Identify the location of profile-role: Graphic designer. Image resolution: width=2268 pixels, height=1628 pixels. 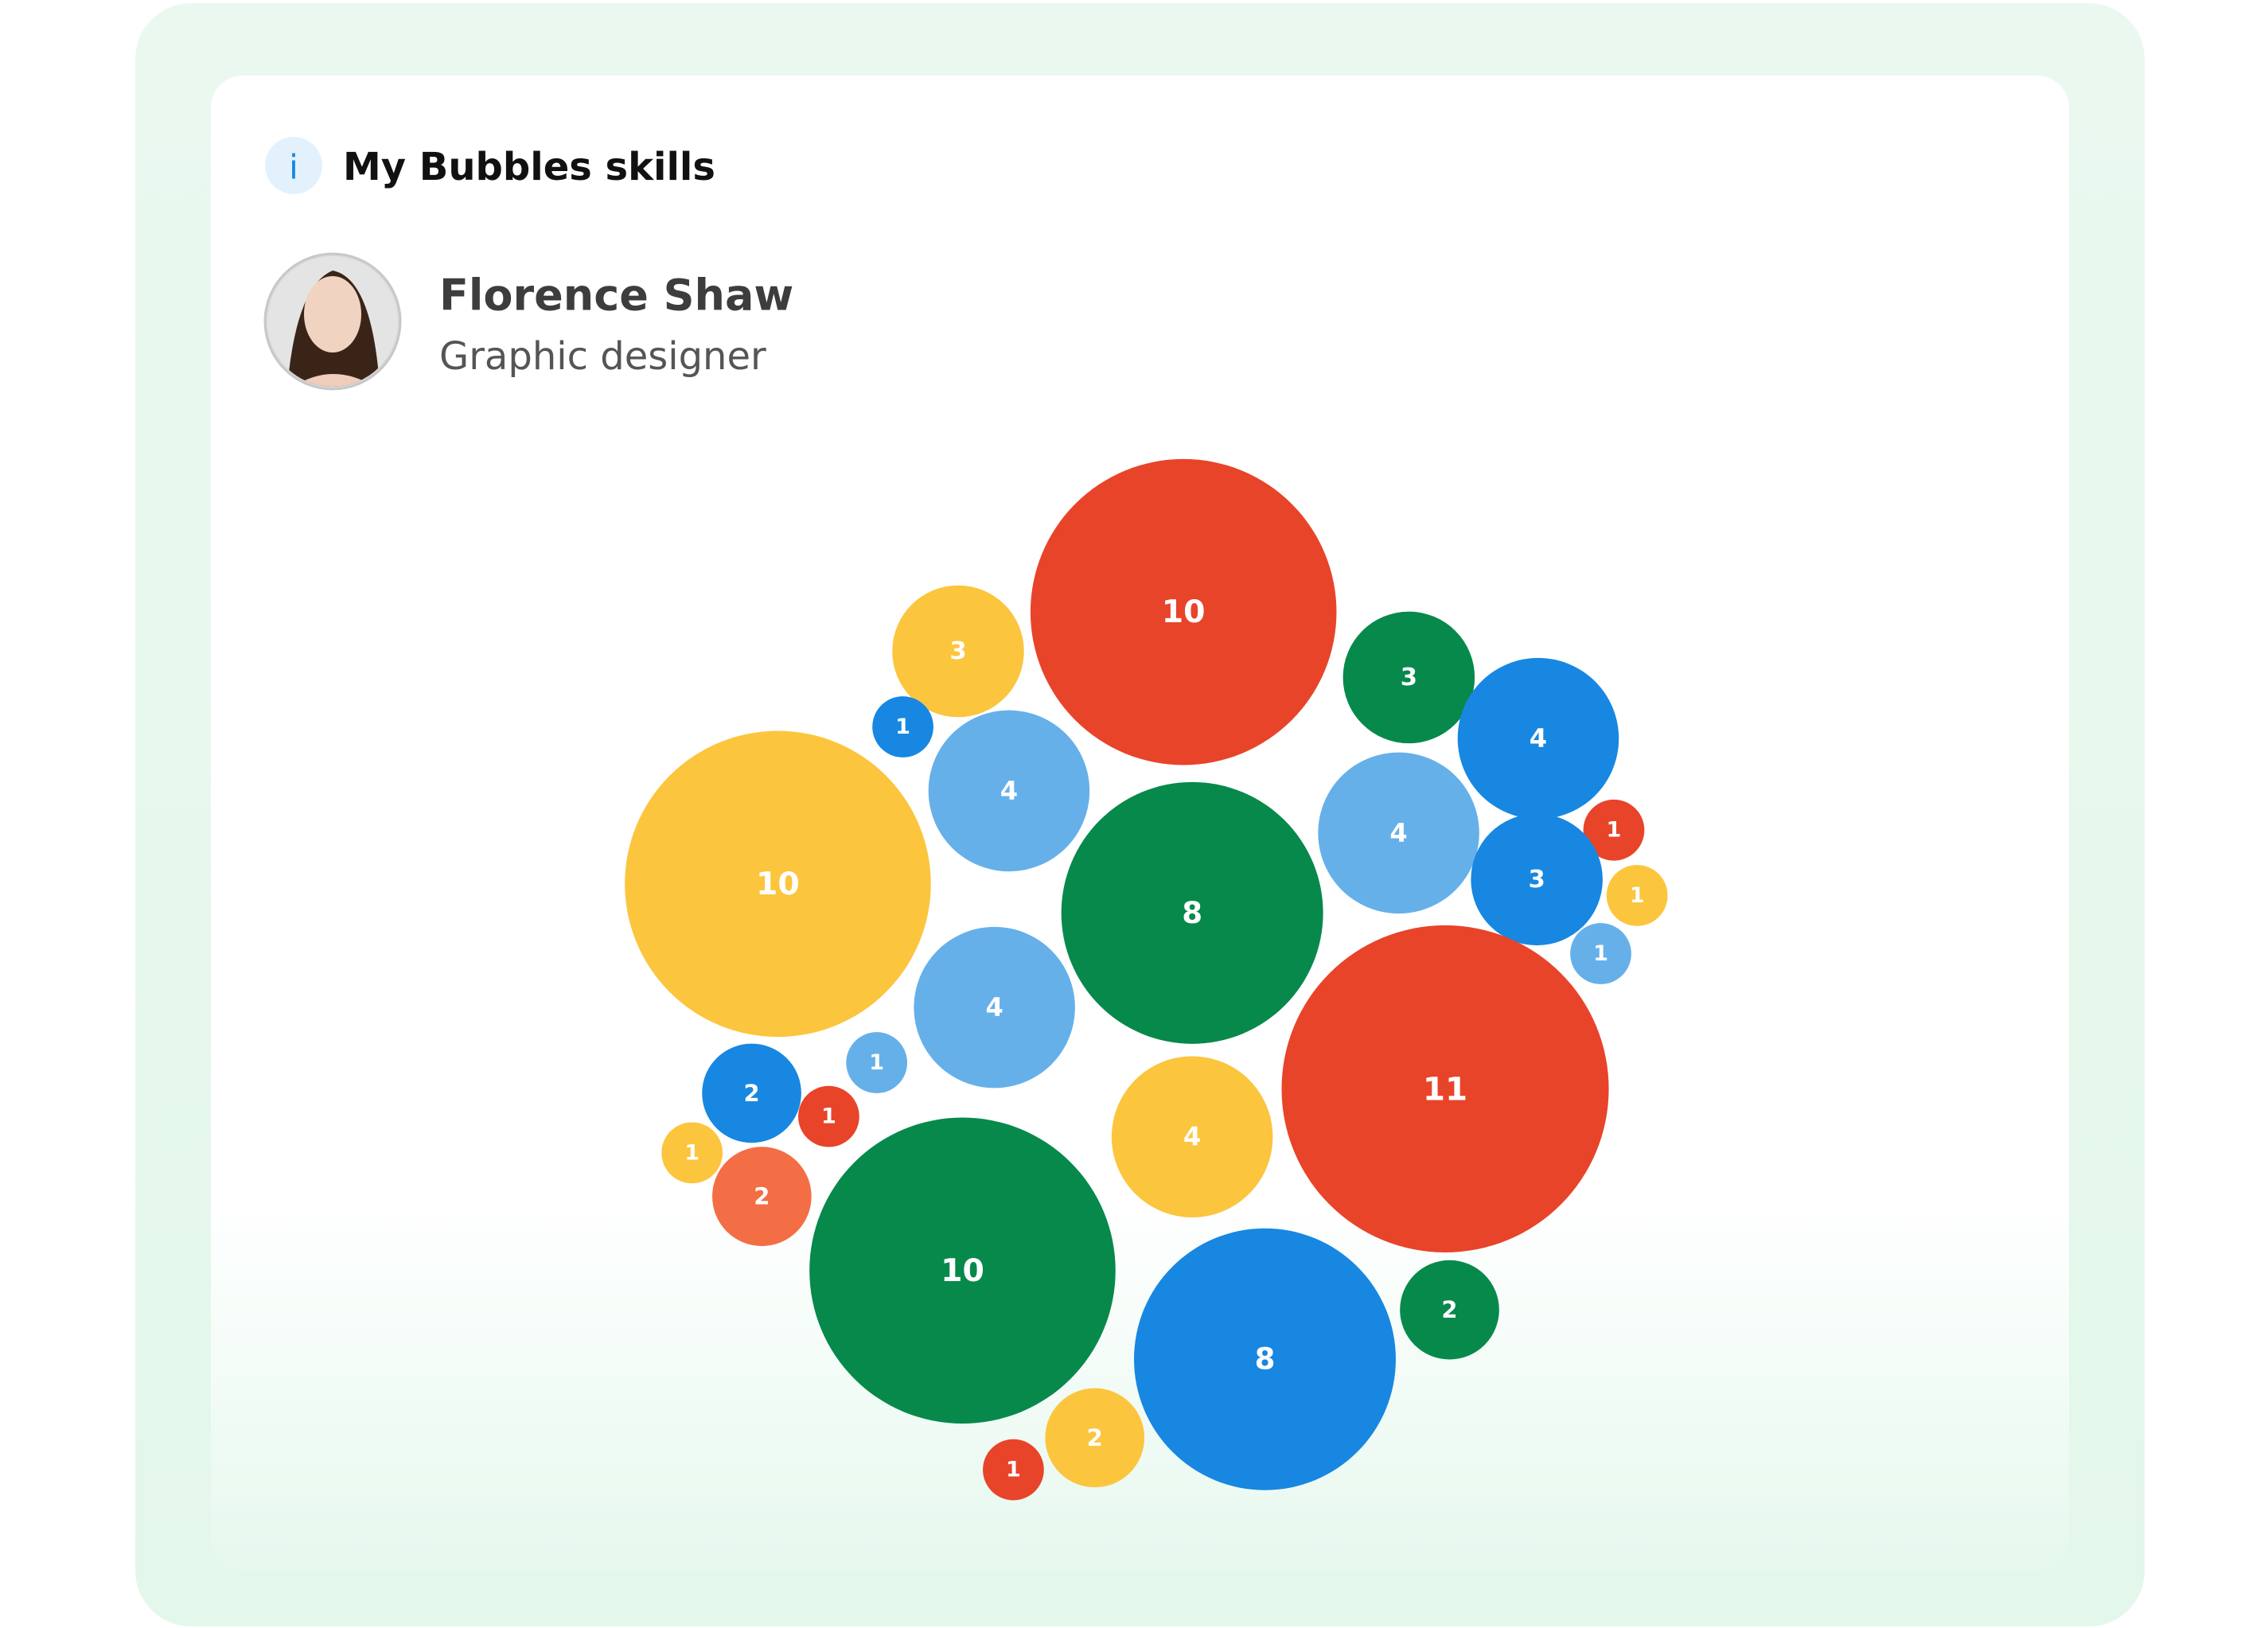
(602, 356).